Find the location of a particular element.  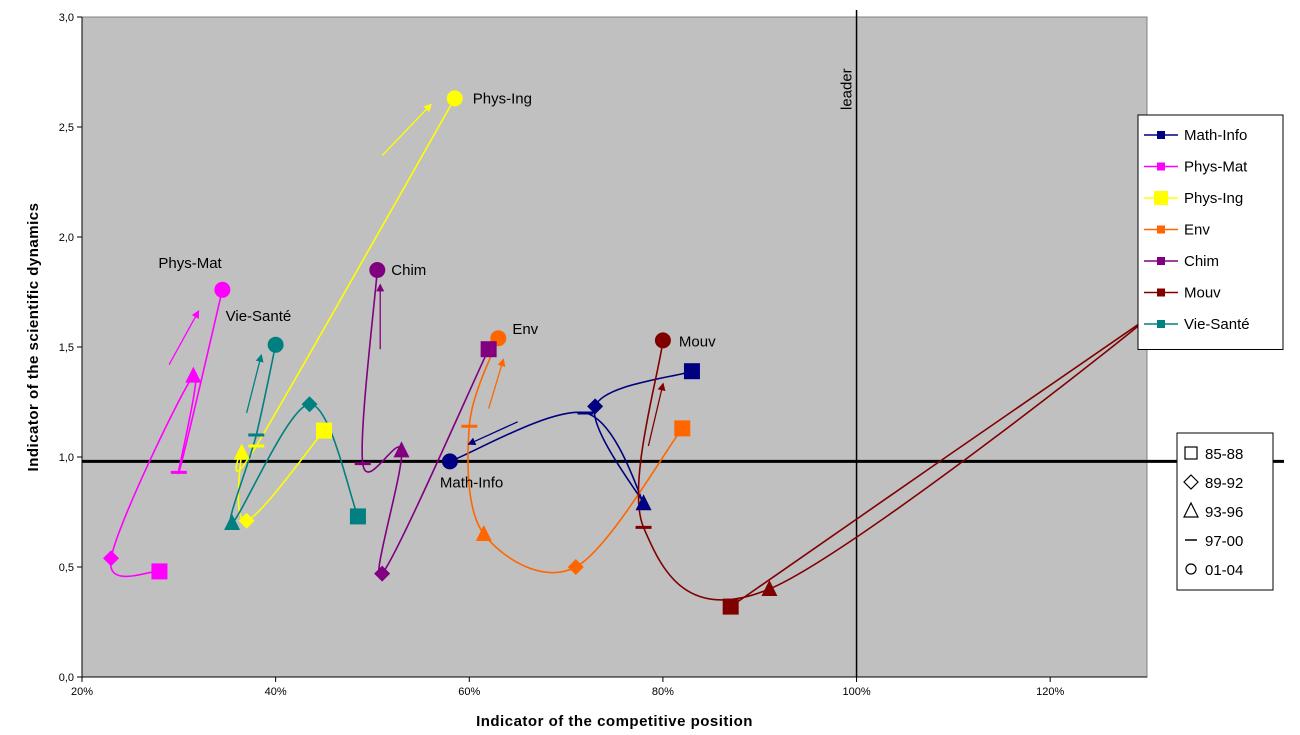

period-legend: 85-88 89-92 93-96 97-00 01-04 is located at coordinates (1225, 511).